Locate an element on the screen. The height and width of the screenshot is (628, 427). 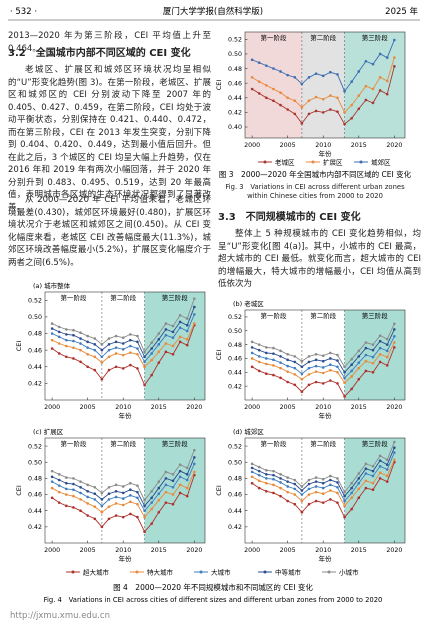
legend-label: 扩展区 is located at coordinates (333, 161).